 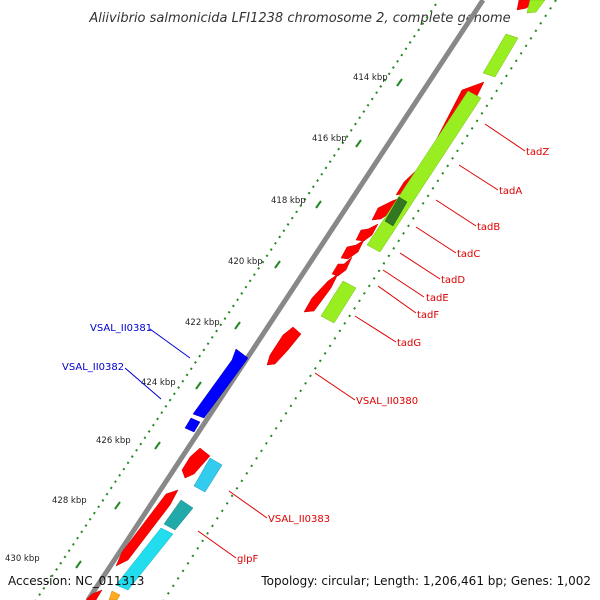 I want to click on gene-label: tadF, so click(x=428, y=315).